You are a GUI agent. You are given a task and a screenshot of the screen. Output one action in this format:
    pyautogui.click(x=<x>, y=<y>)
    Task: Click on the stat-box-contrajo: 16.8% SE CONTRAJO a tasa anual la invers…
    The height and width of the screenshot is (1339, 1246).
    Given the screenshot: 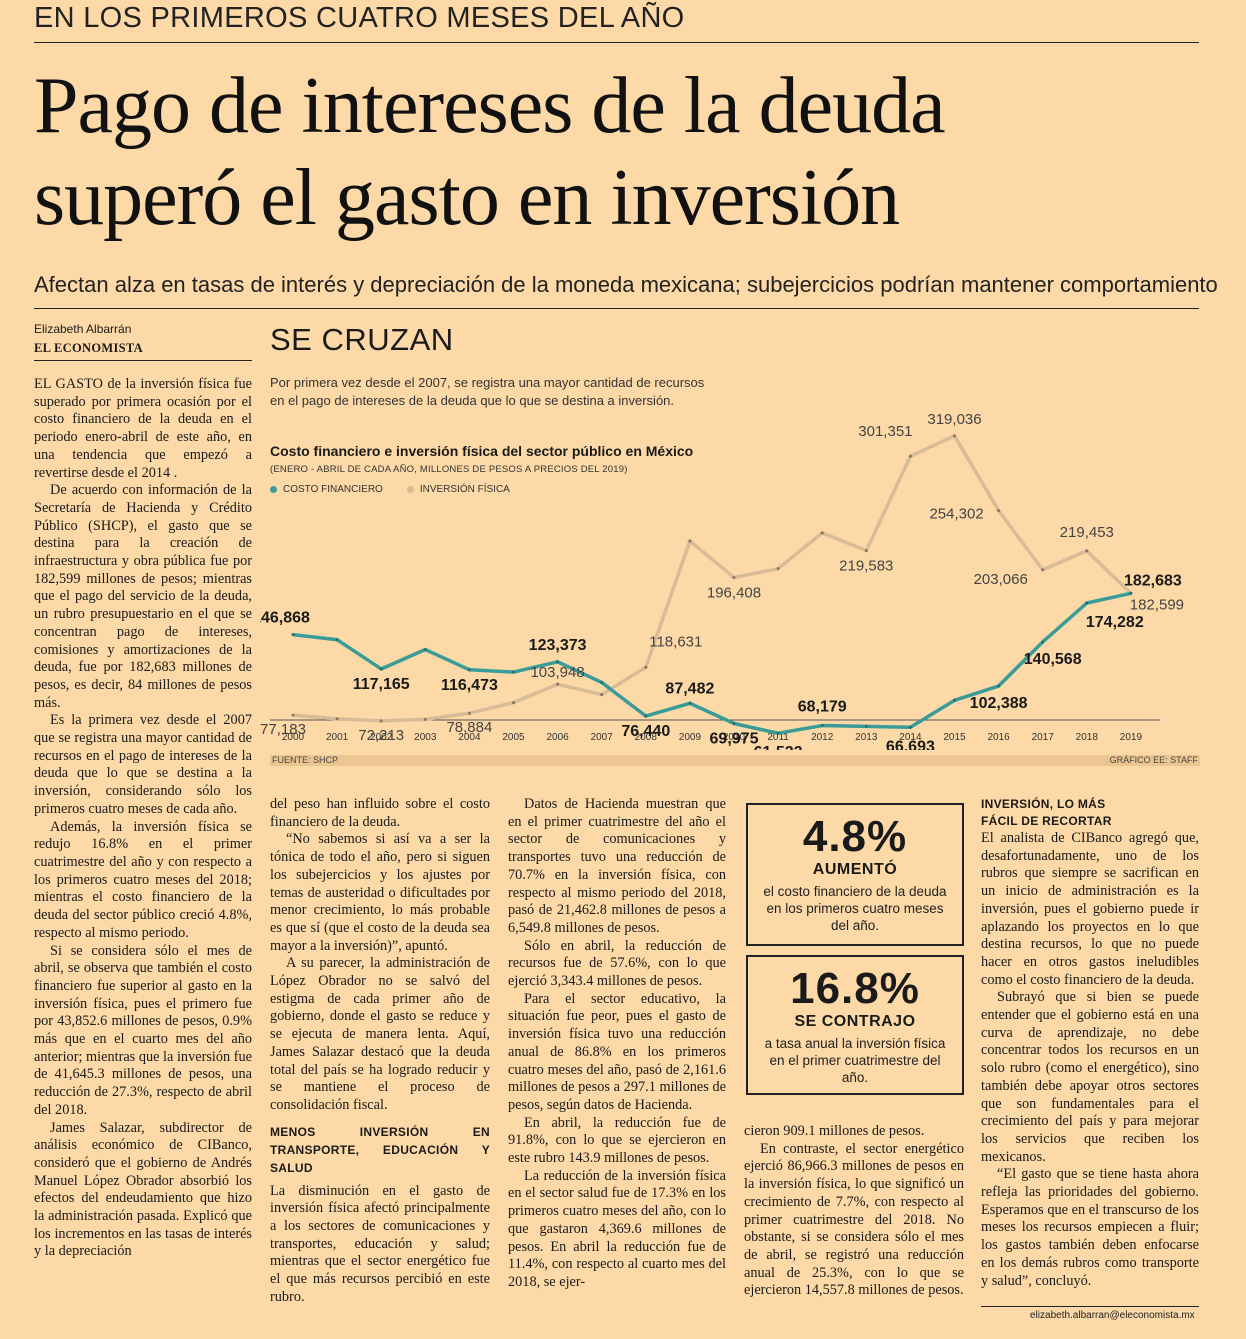 What is the action you would take?
    pyautogui.click(x=855, y=1025)
    